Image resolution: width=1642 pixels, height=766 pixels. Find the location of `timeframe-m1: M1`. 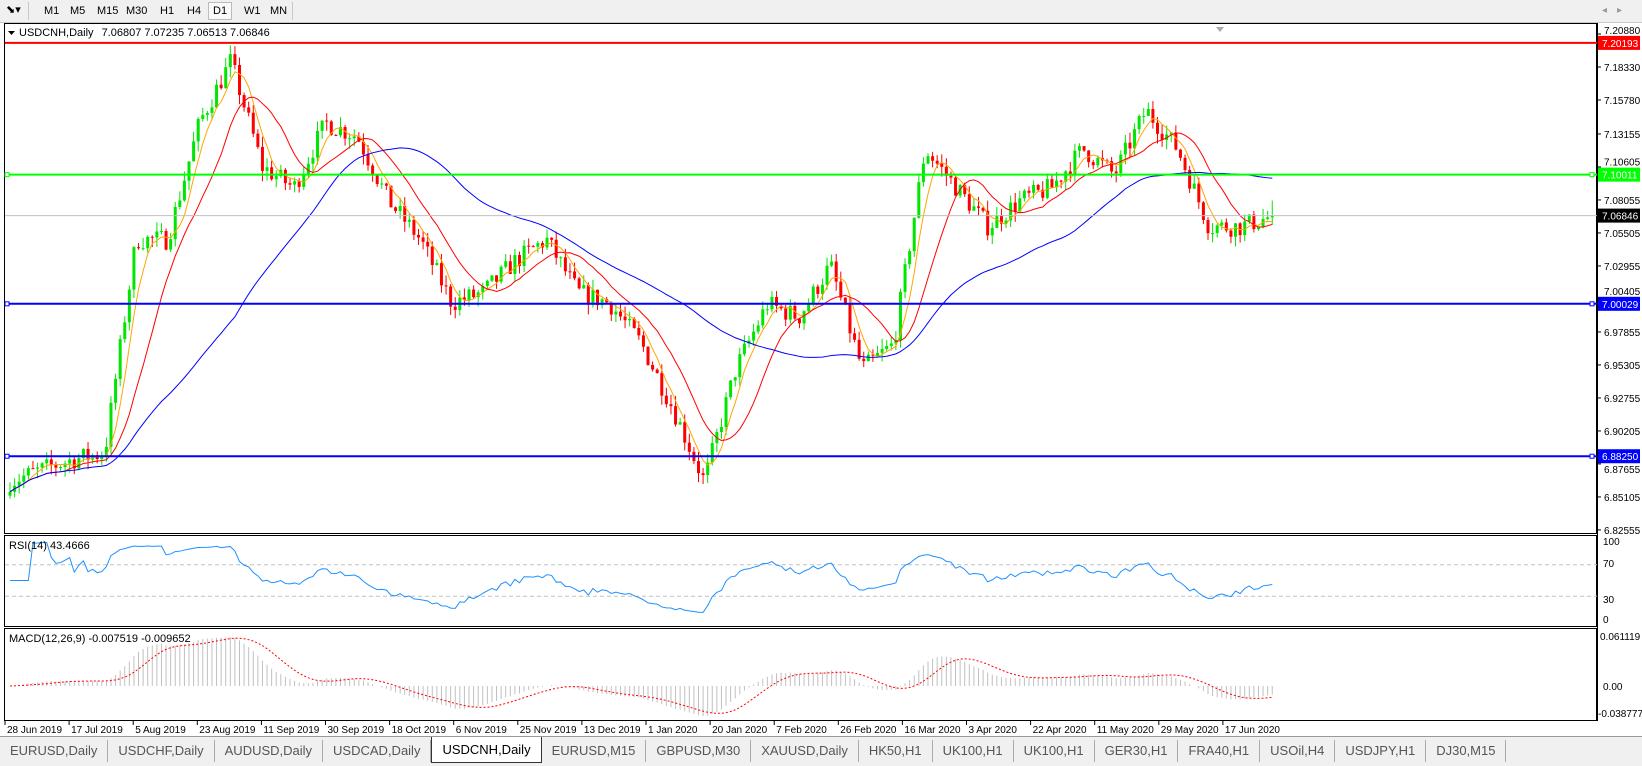

timeframe-m1: M1 is located at coordinates (52, 11).